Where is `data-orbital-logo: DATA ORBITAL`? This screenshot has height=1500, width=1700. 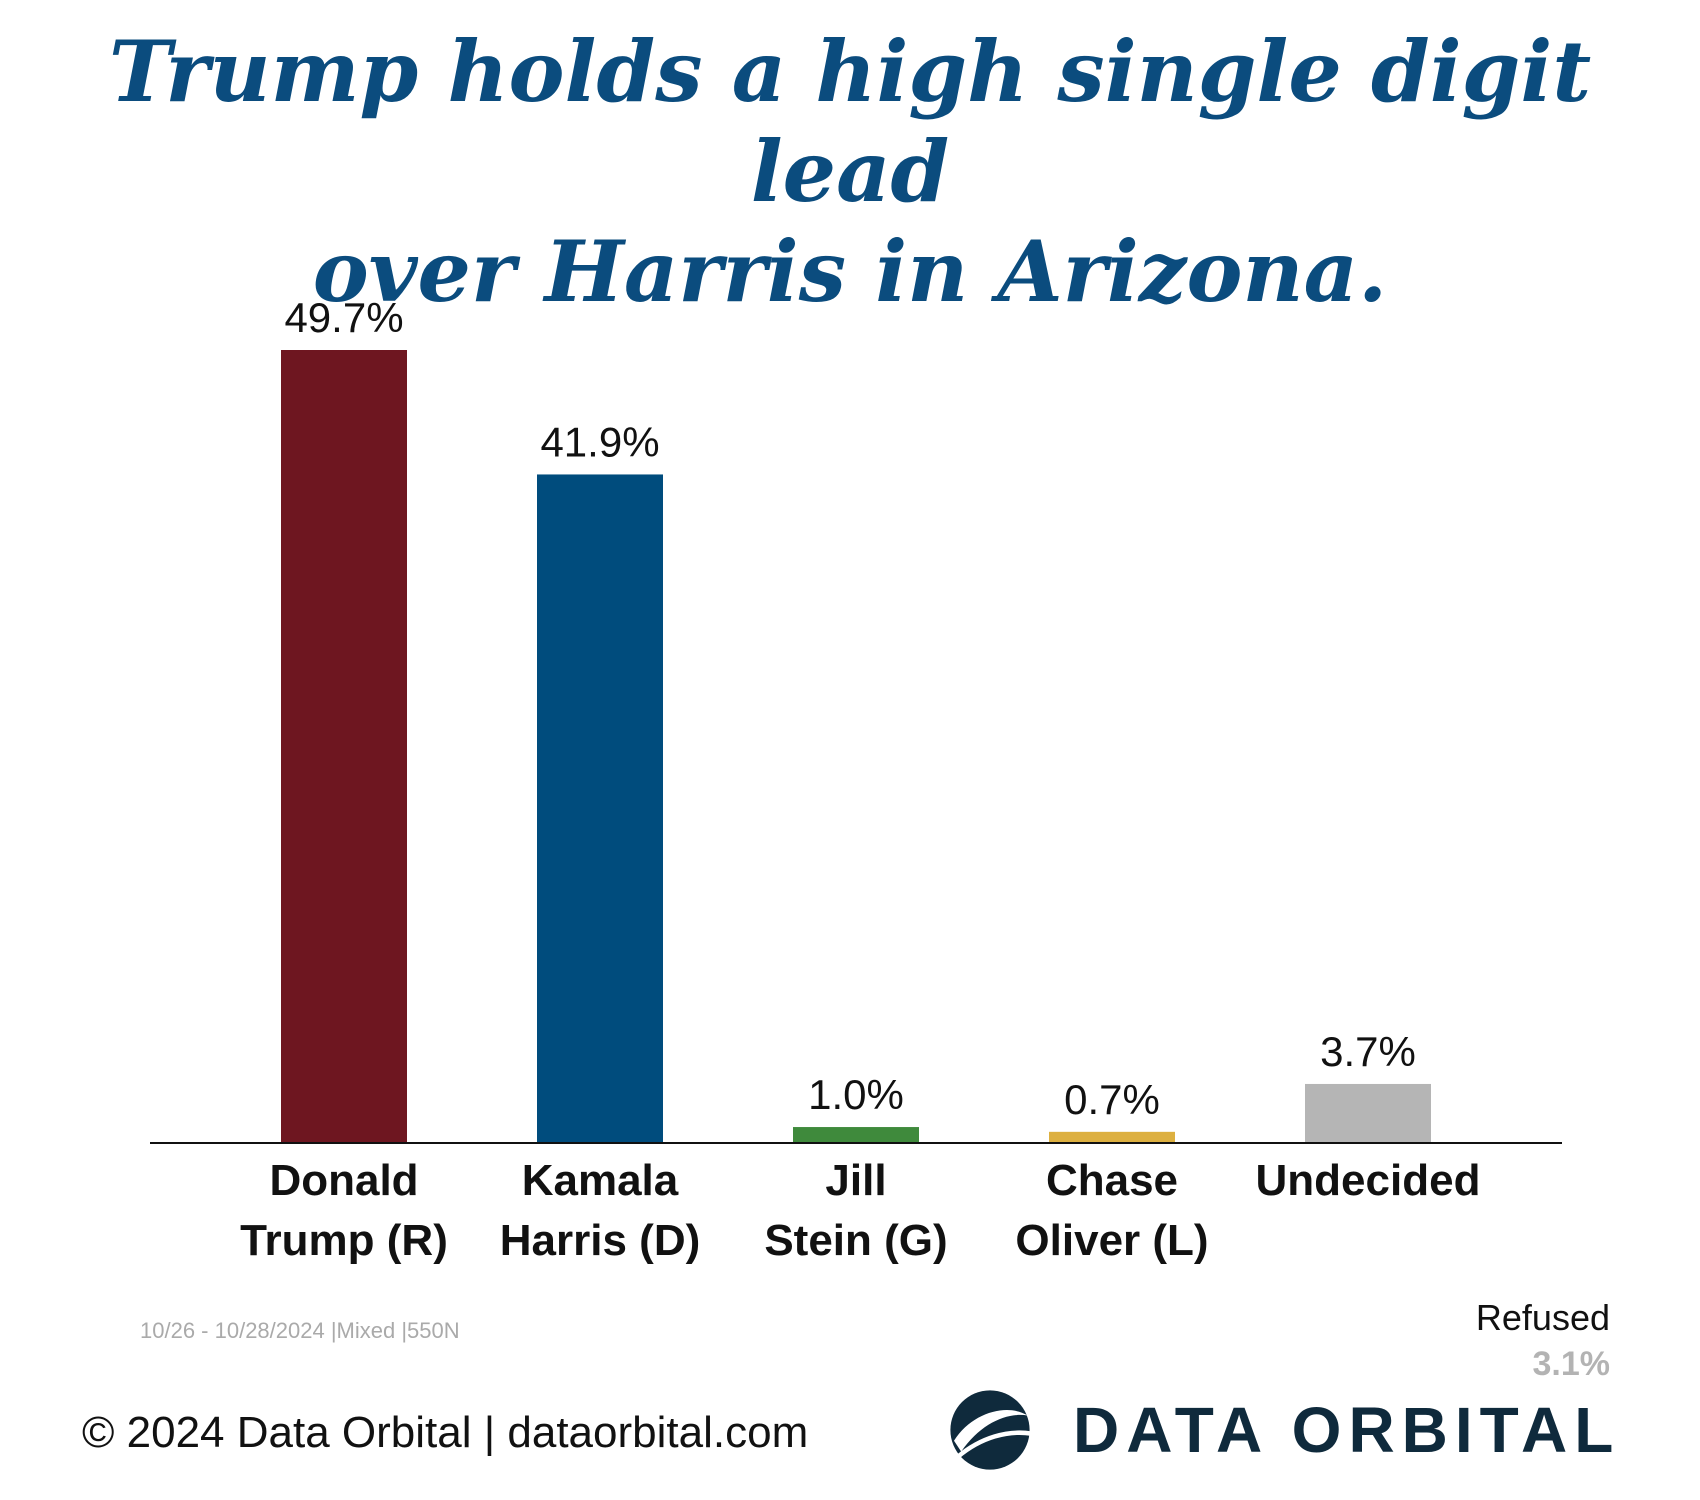 data-orbital-logo: DATA ORBITAL is located at coordinates (1282, 1430).